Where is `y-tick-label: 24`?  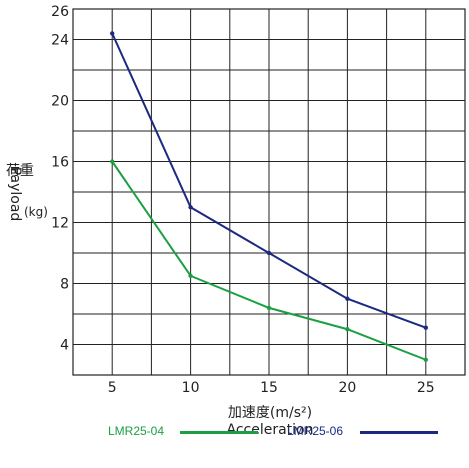 y-tick-label: 24 is located at coordinates (60, 41).